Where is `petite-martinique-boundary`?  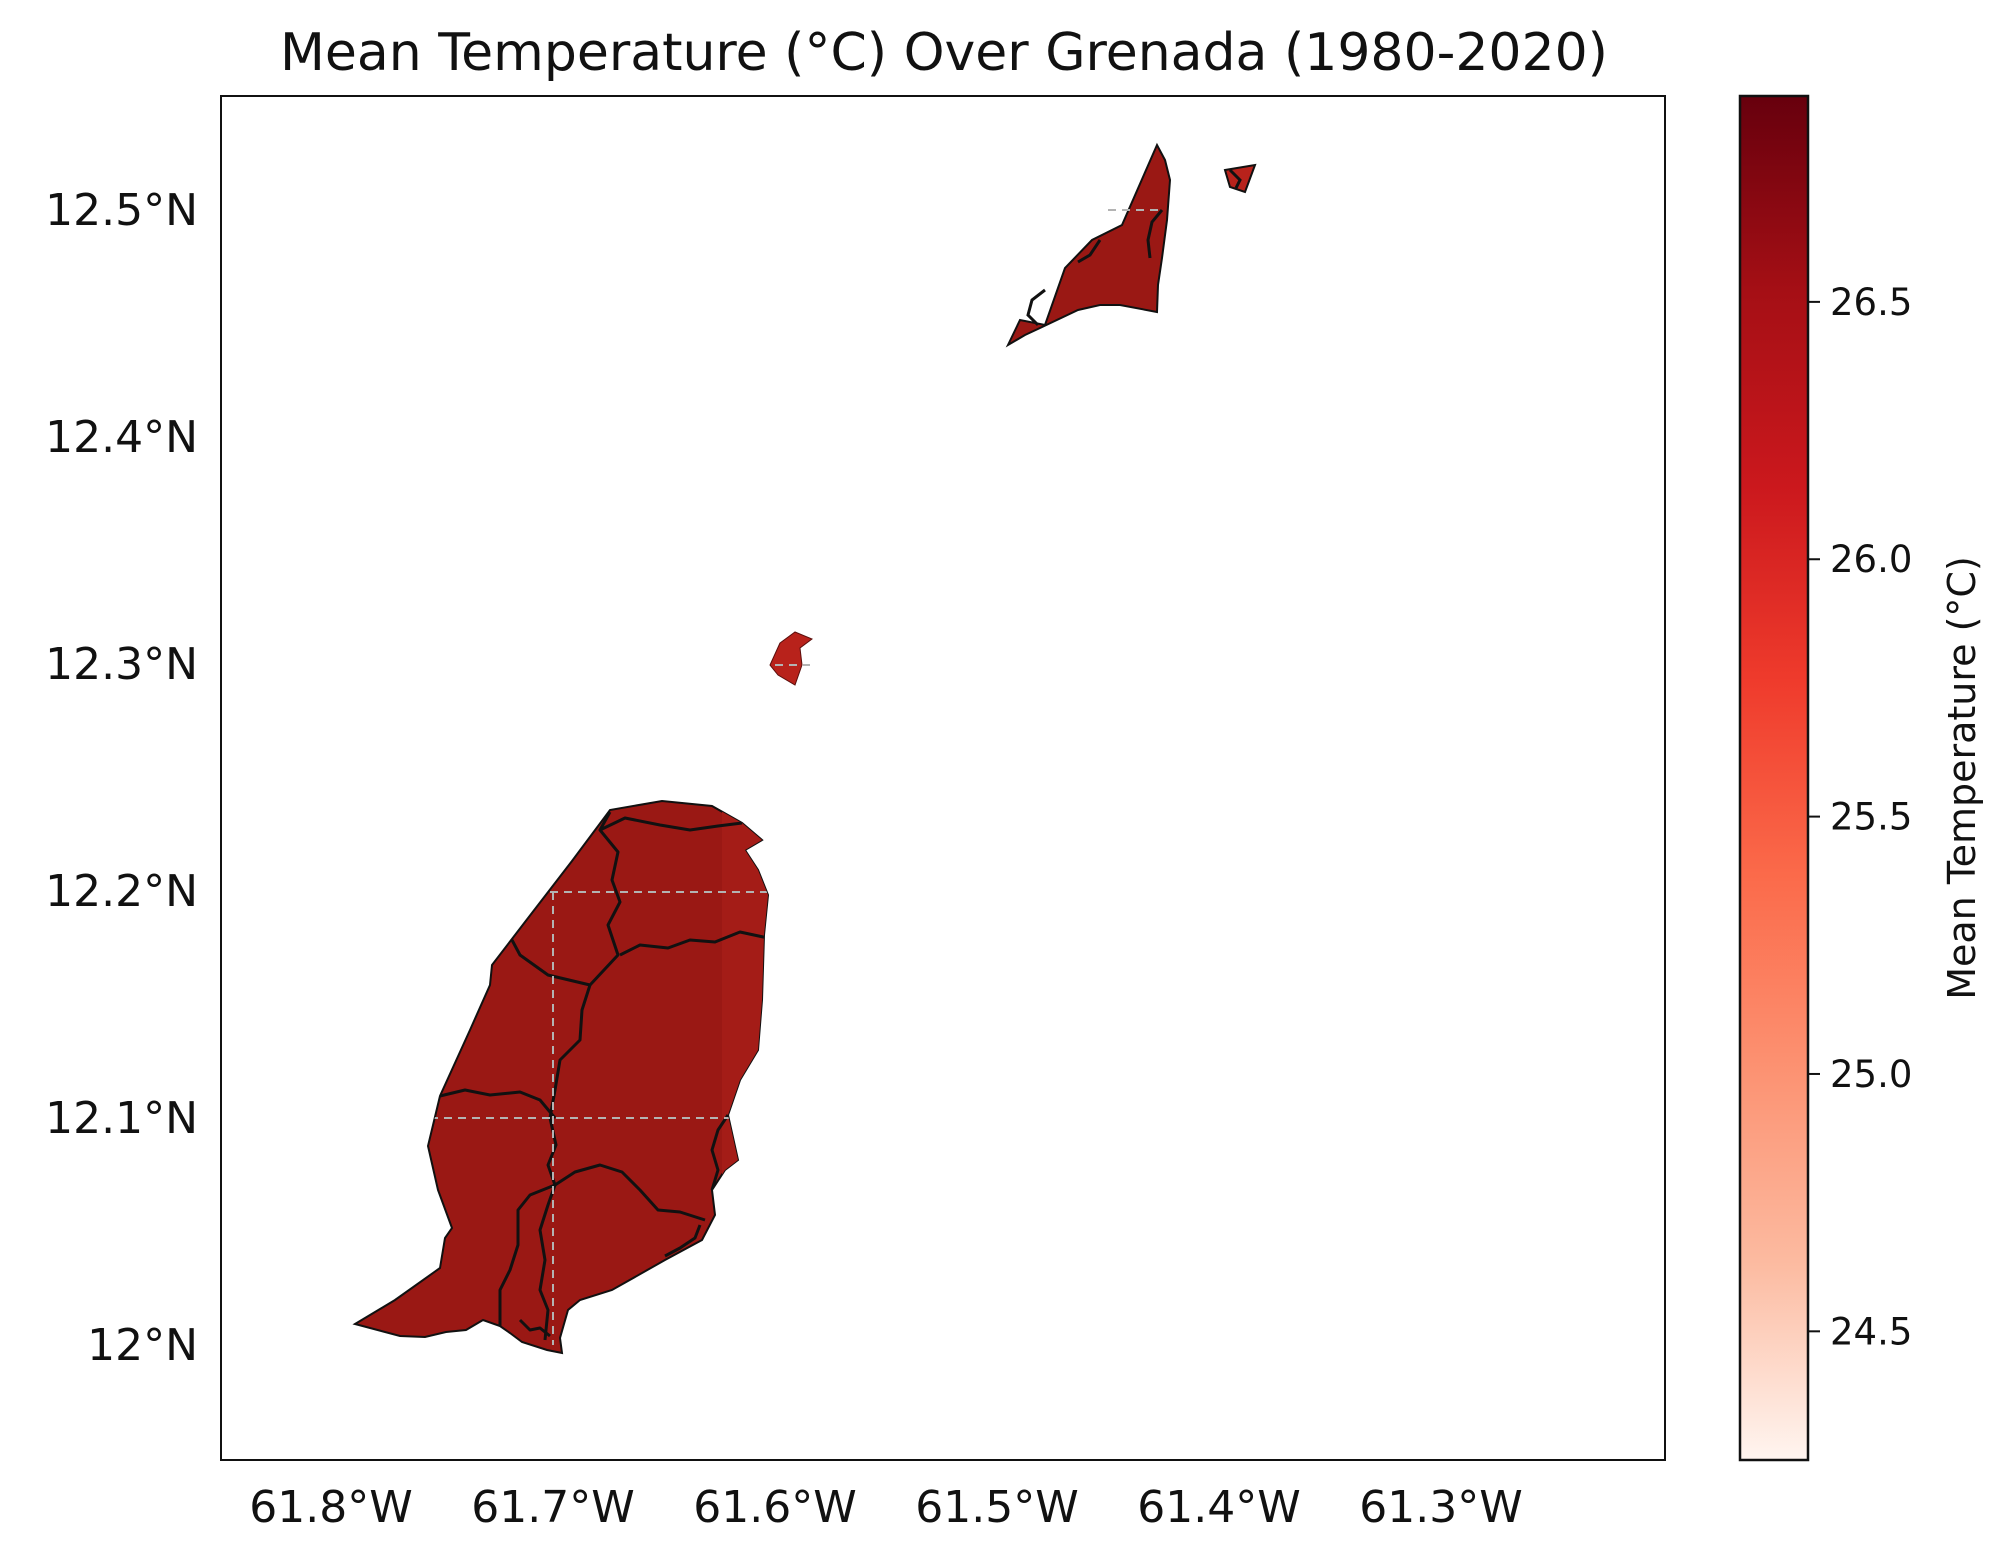 petite-martinique-boundary is located at coordinates (1235, 178).